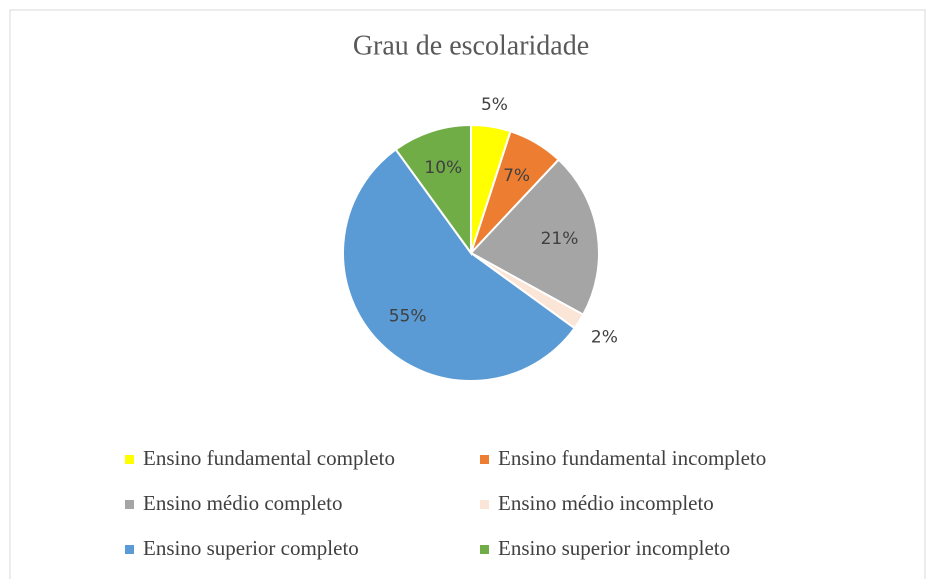 The width and height of the screenshot is (927, 579). What do you see at coordinates (516, 176) in the screenshot?
I see `data-label: 7%` at bounding box center [516, 176].